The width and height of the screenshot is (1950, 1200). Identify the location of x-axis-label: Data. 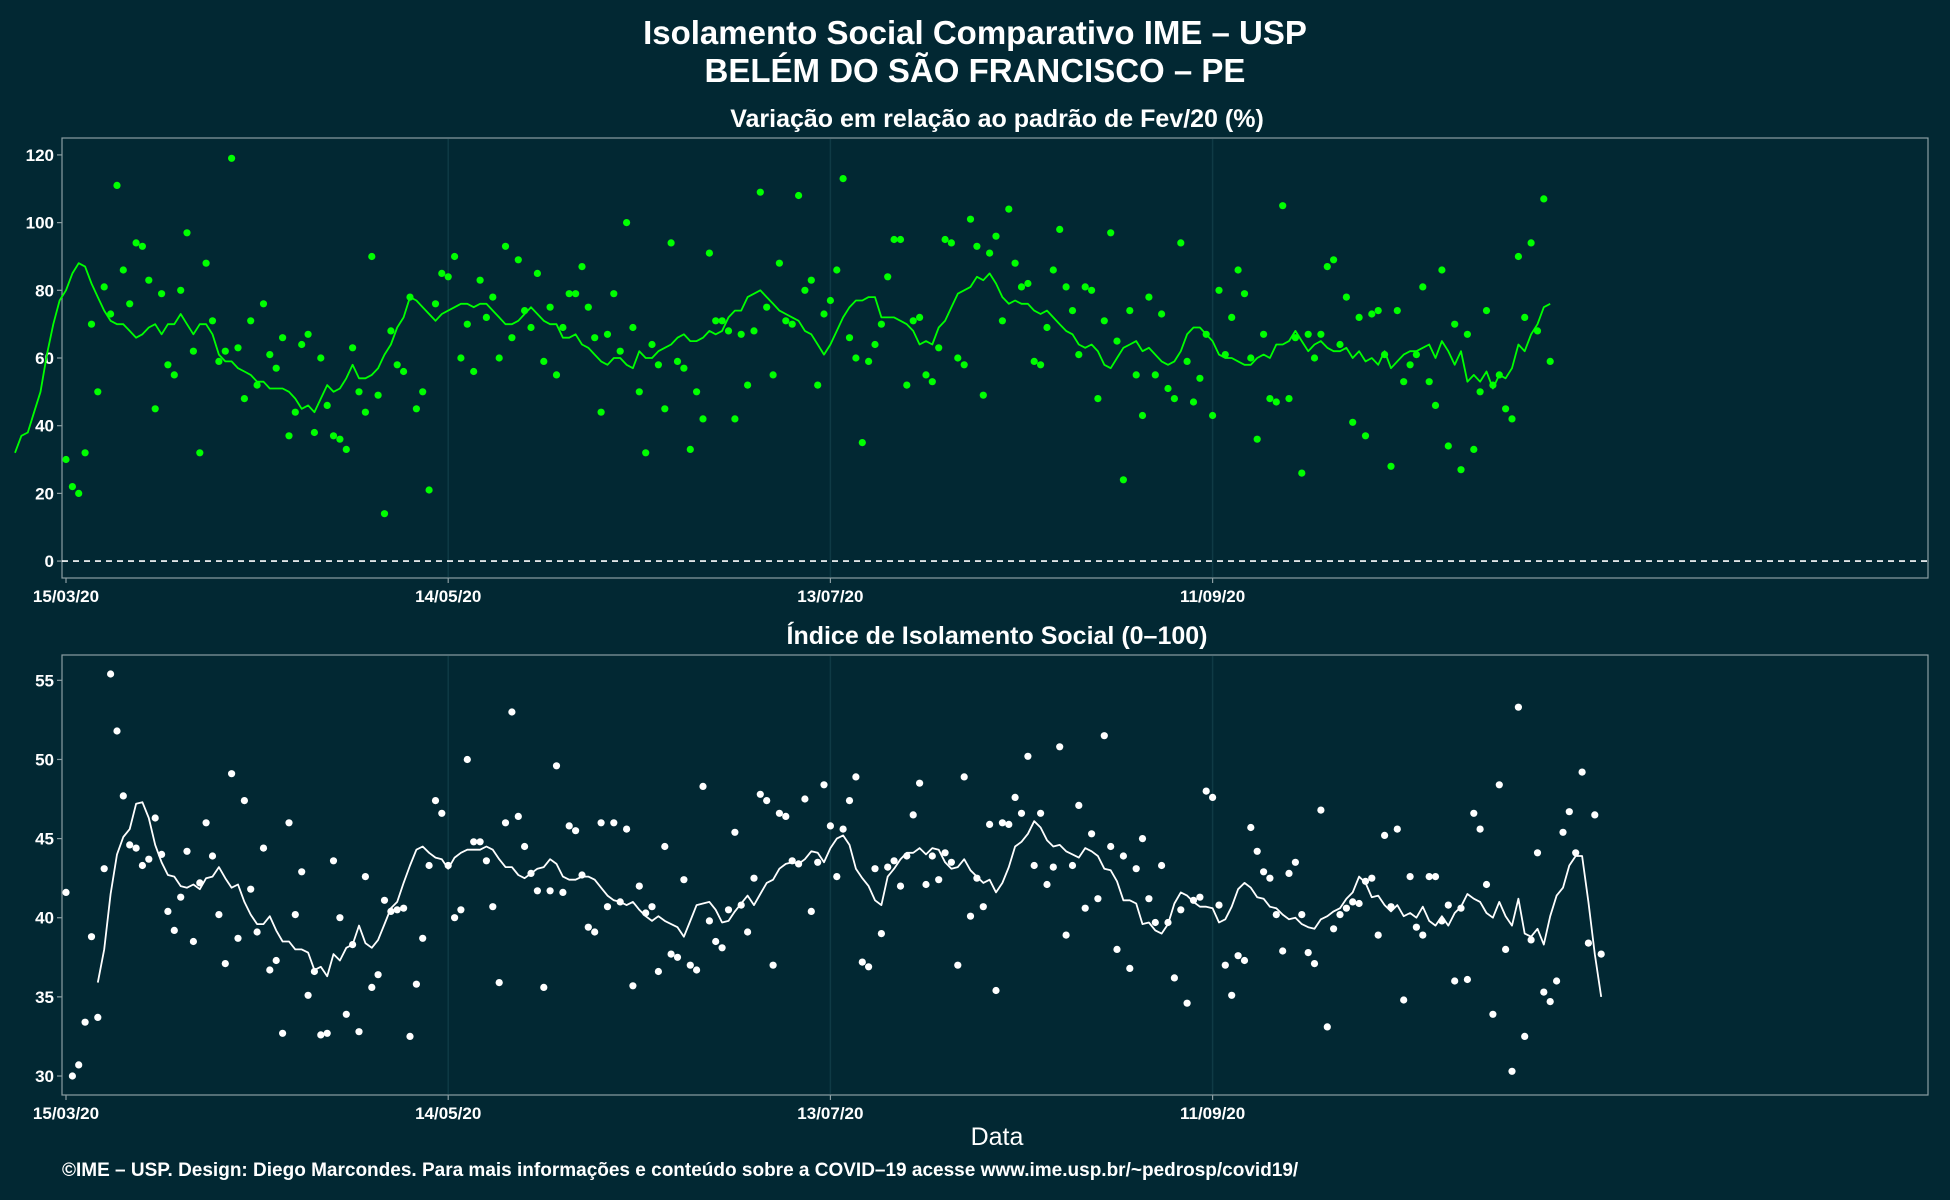
(997, 1137).